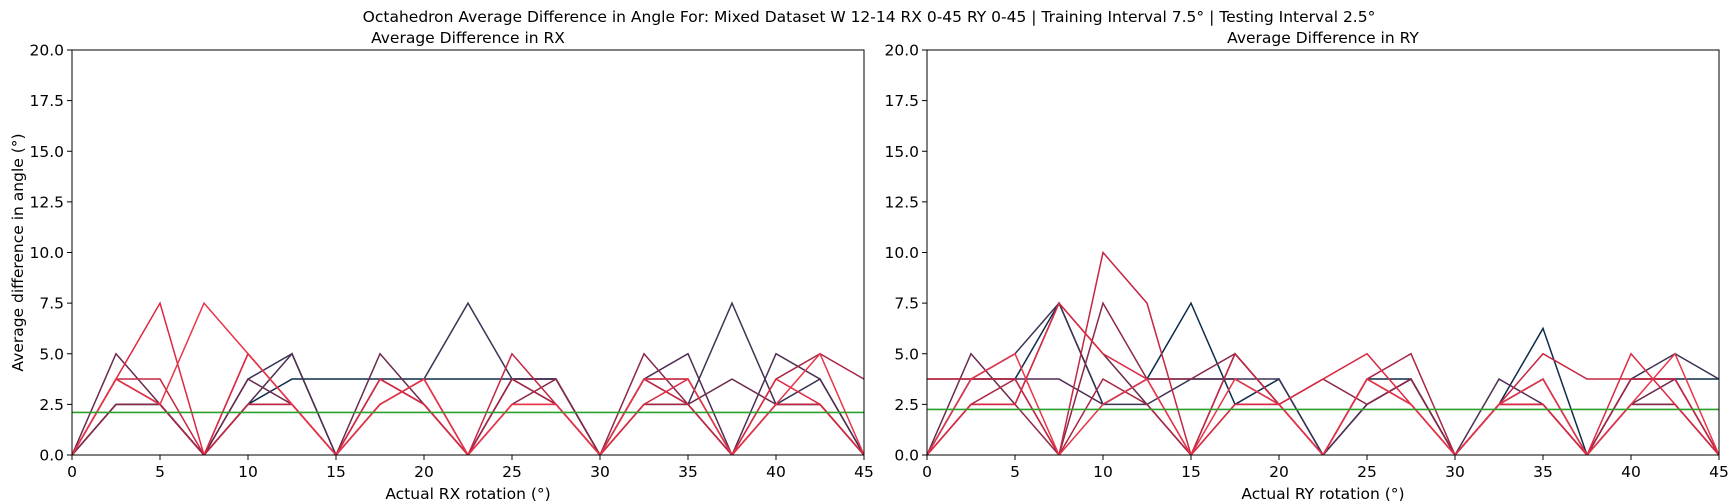  I want to click on y-axis-label: Average difference in angle (°), so click(18, 252).